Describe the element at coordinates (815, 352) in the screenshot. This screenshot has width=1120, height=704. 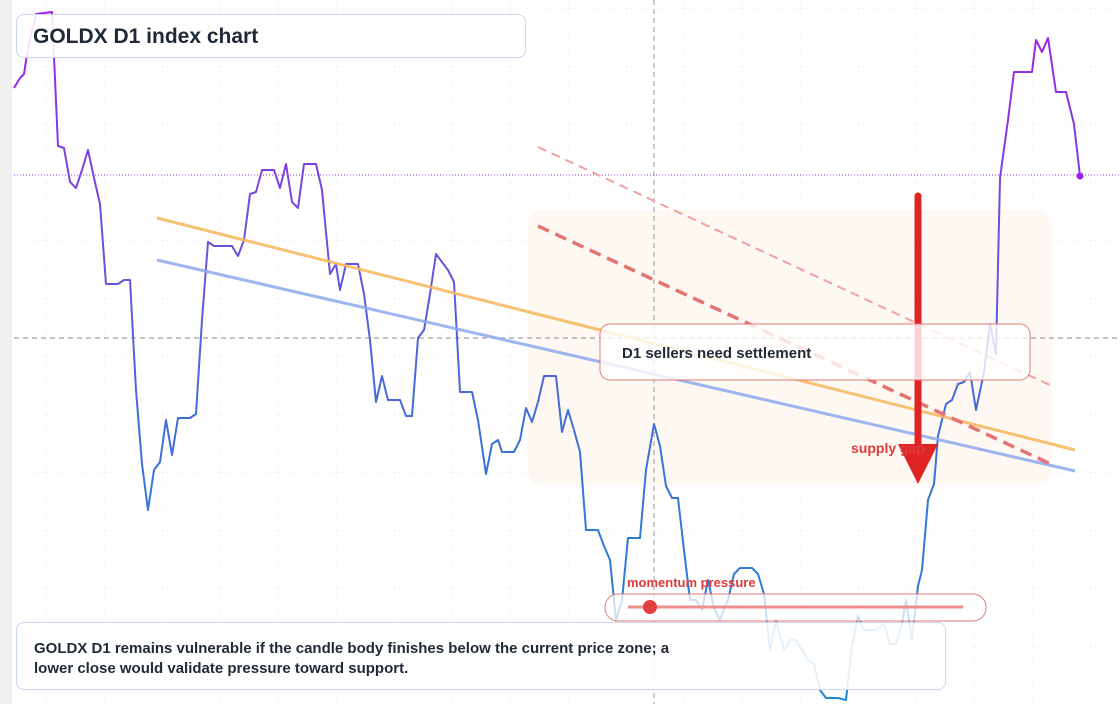
I see `callout-box` at that location.